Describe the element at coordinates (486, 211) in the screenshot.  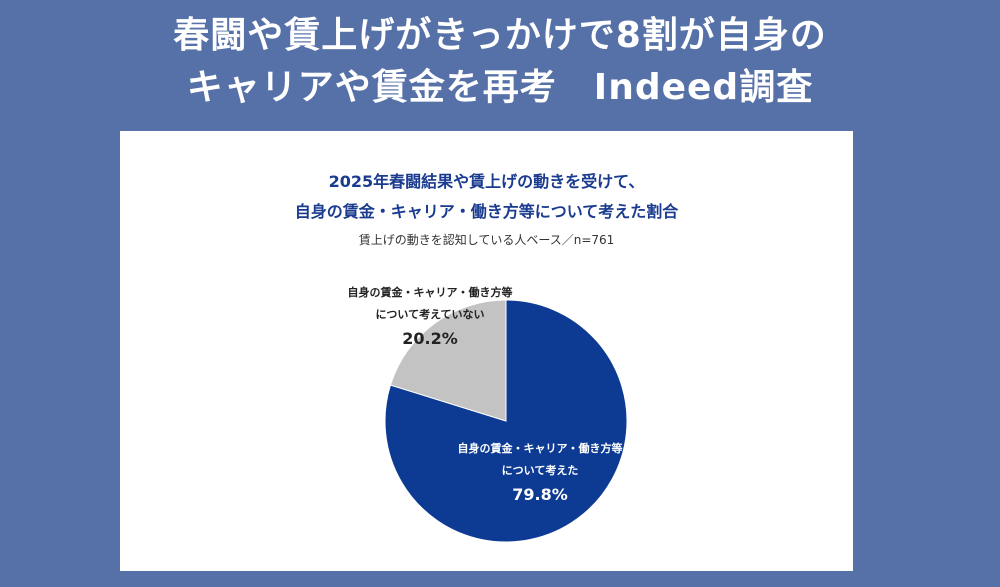
I see `chart-title-line-2: 自身の賃金・キャリア・働き方等について考えた割合` at that location.